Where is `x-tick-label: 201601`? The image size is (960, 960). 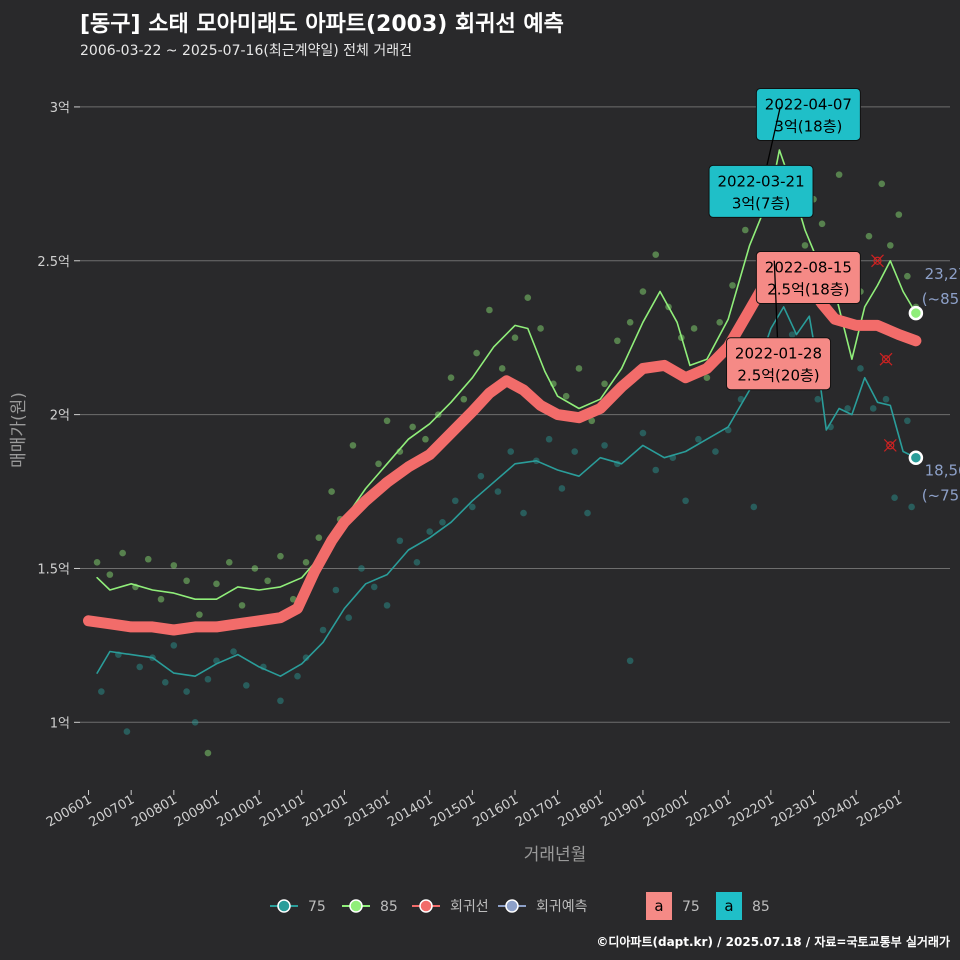
x-tick-label: 201601 is located at coordinates (496, 811).